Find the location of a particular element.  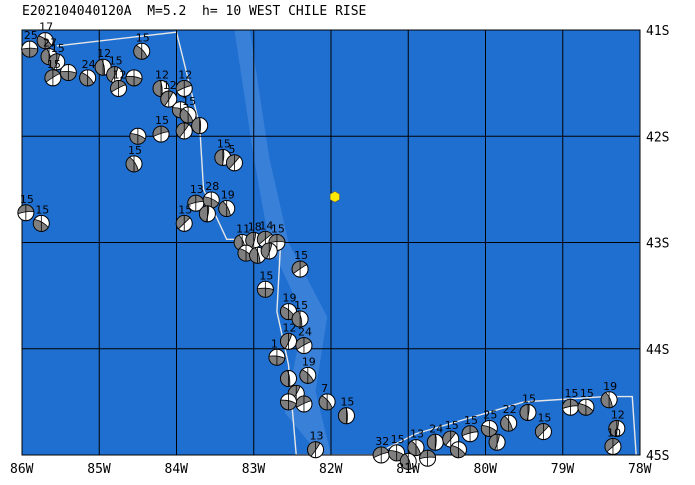

lon-label: 86W is located at coordinates (22, 469).